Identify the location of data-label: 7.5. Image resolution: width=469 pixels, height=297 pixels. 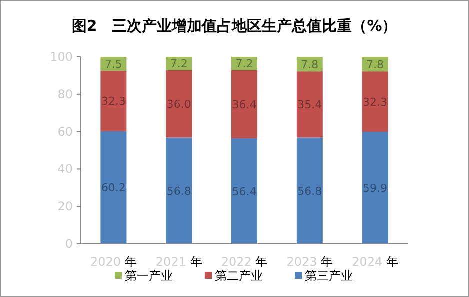
(113, 65).